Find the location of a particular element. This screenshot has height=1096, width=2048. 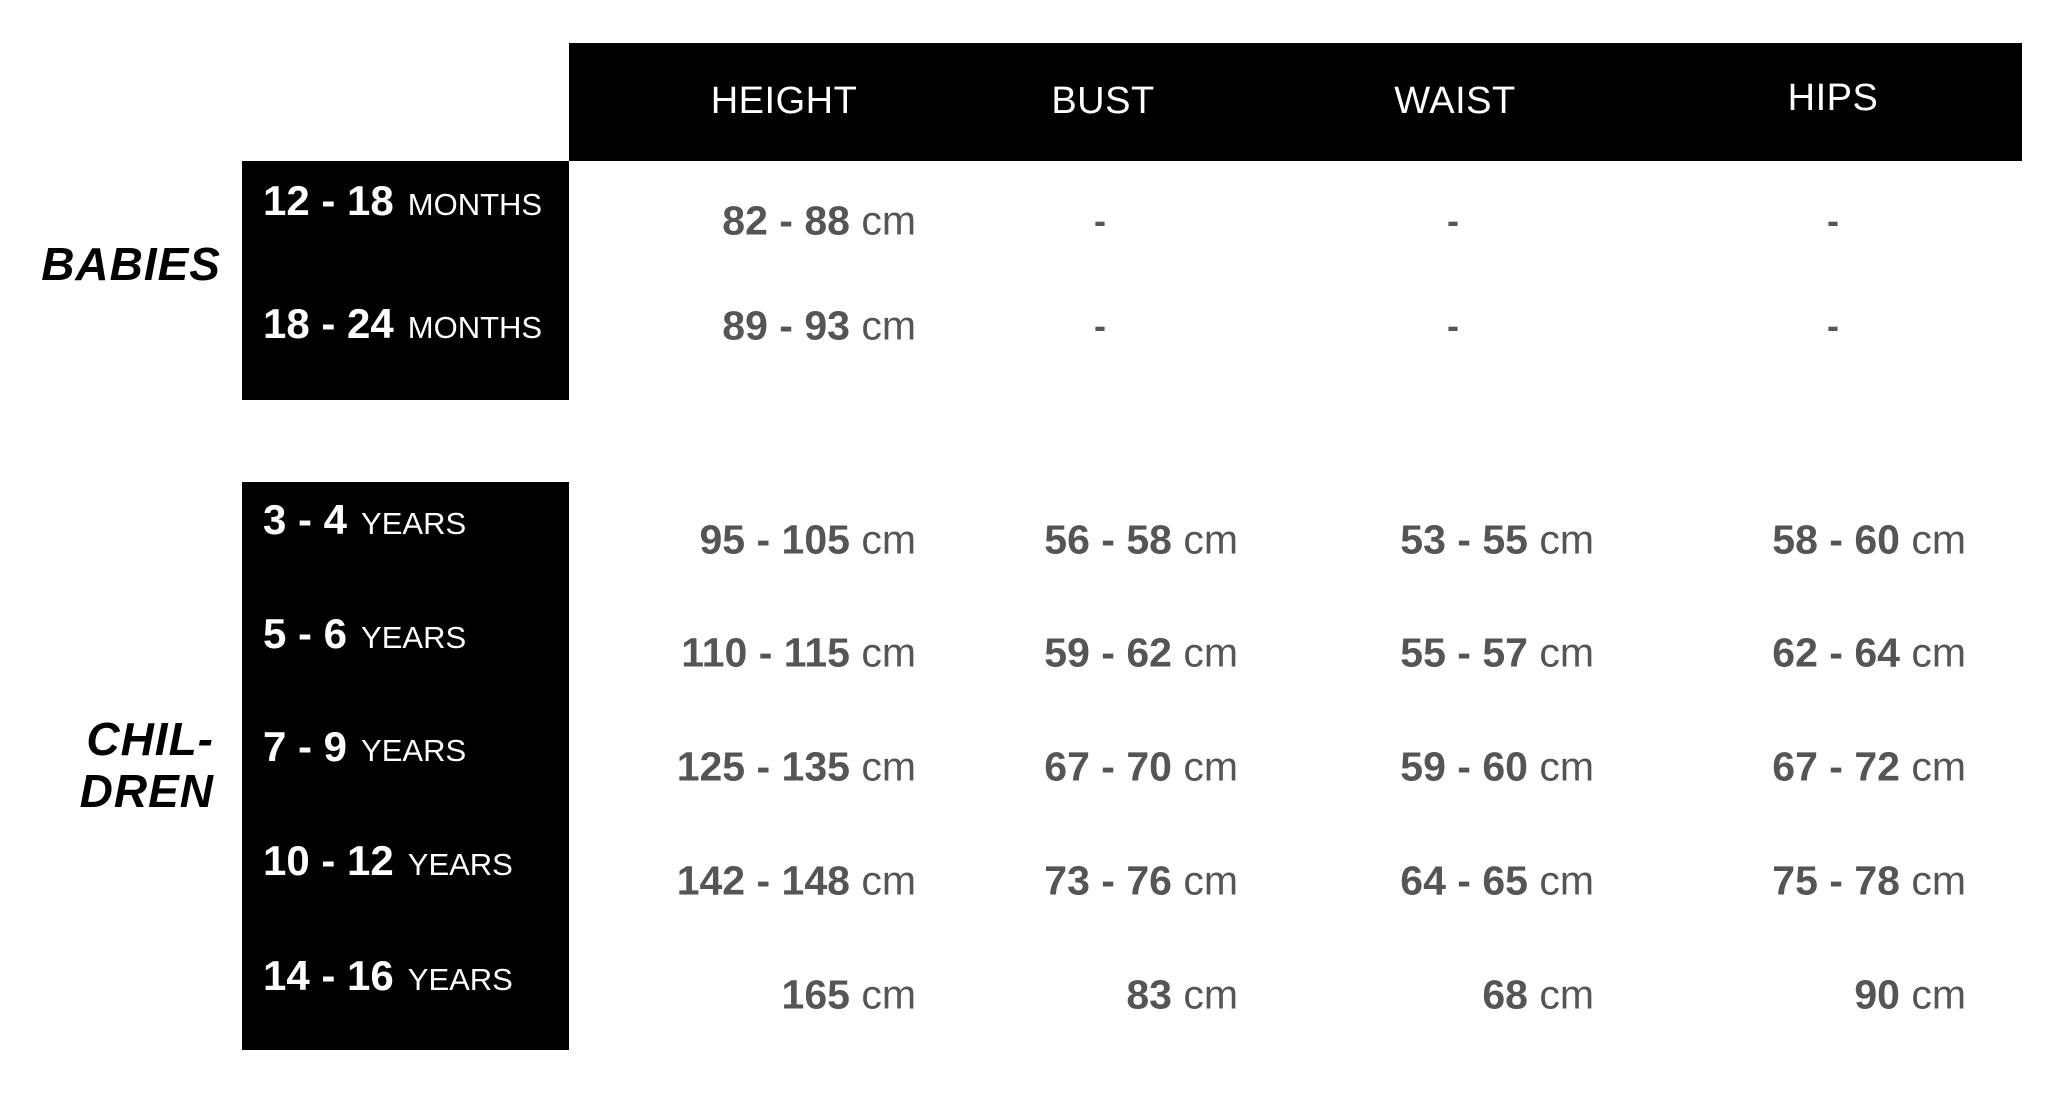

measurement-number: 62 - 64 is located at coordinates (1836, 652).